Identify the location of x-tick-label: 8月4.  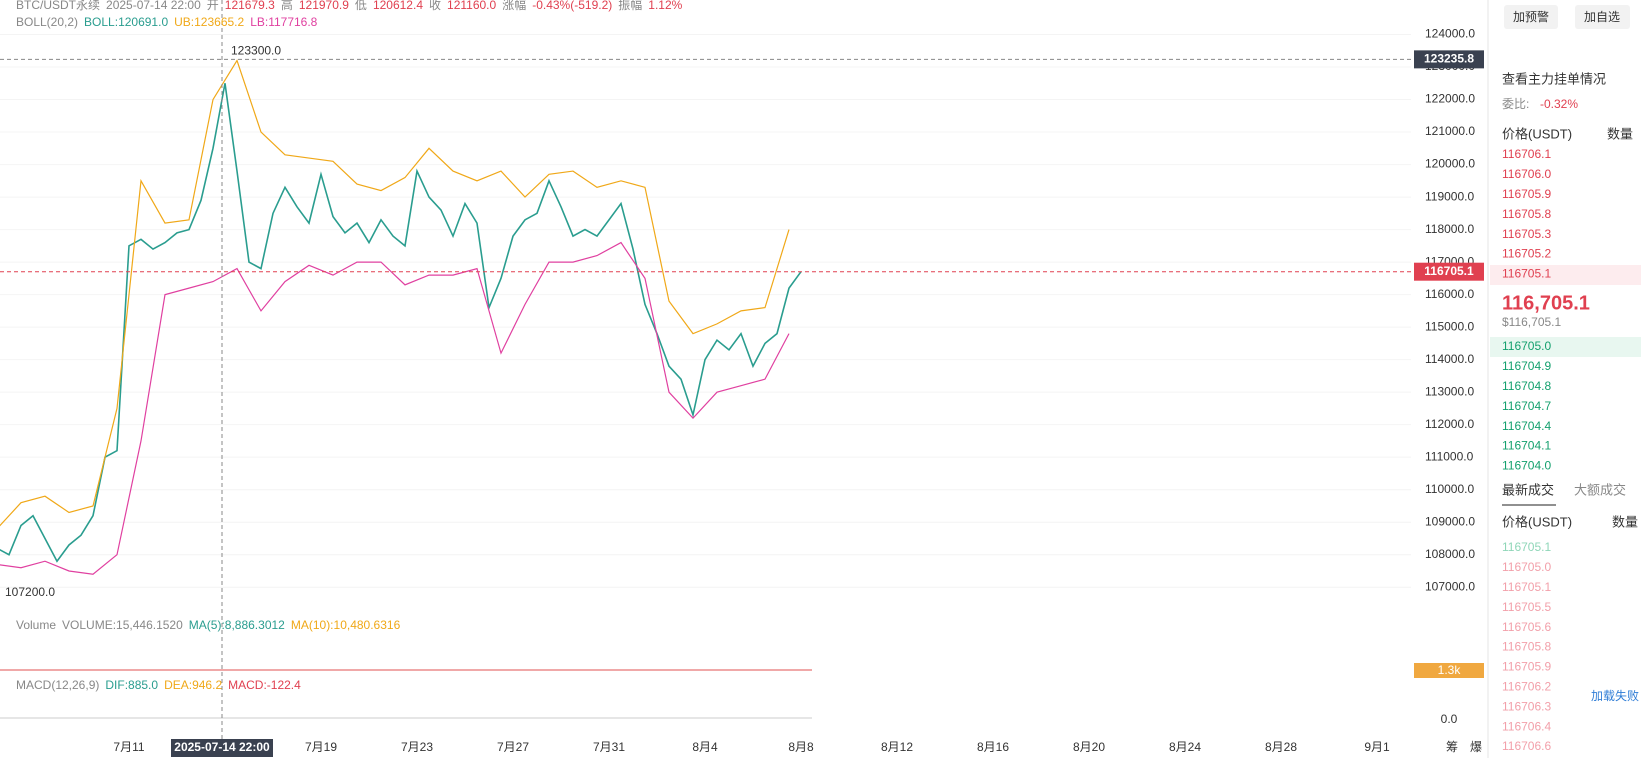
(705, 747).